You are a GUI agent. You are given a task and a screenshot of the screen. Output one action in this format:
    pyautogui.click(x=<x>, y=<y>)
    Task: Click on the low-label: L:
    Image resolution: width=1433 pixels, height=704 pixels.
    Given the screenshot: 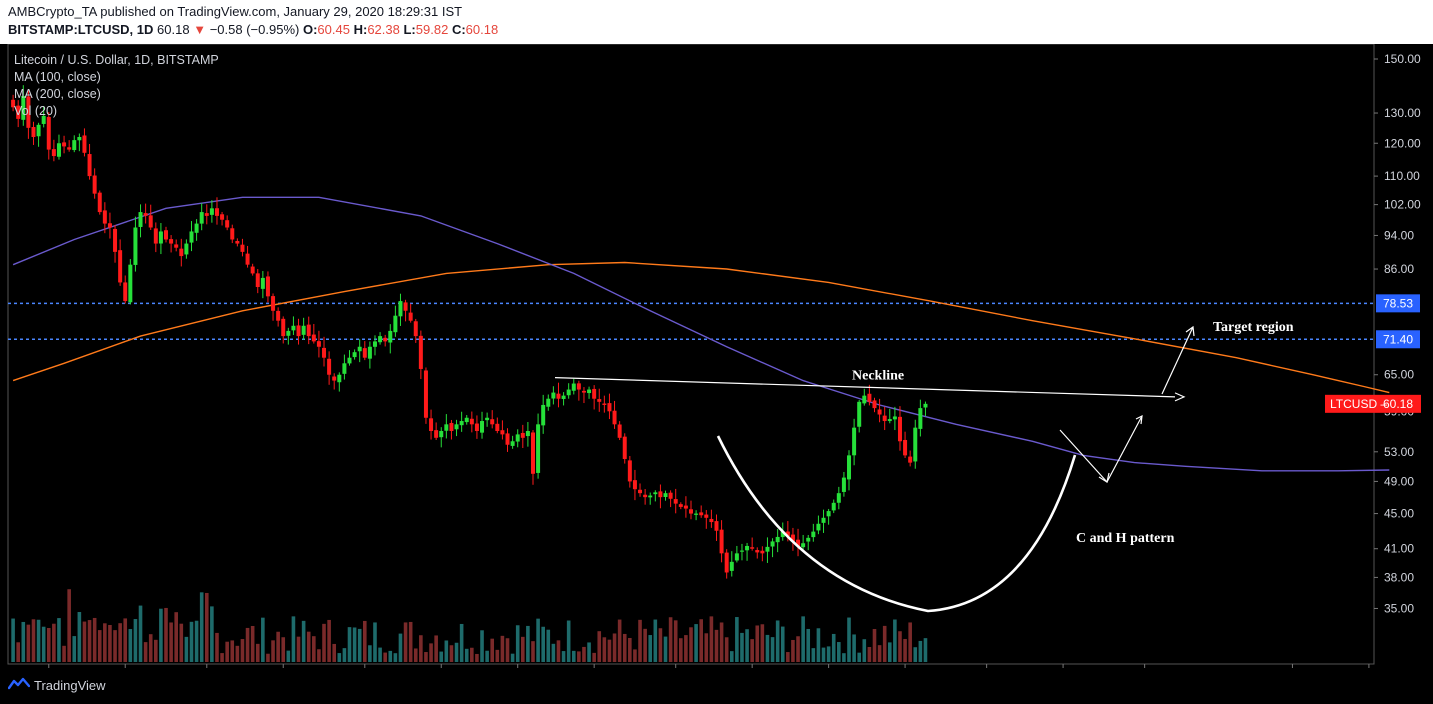 What is the action you would take?
    pyautogui.click(x=409, y=29)
    